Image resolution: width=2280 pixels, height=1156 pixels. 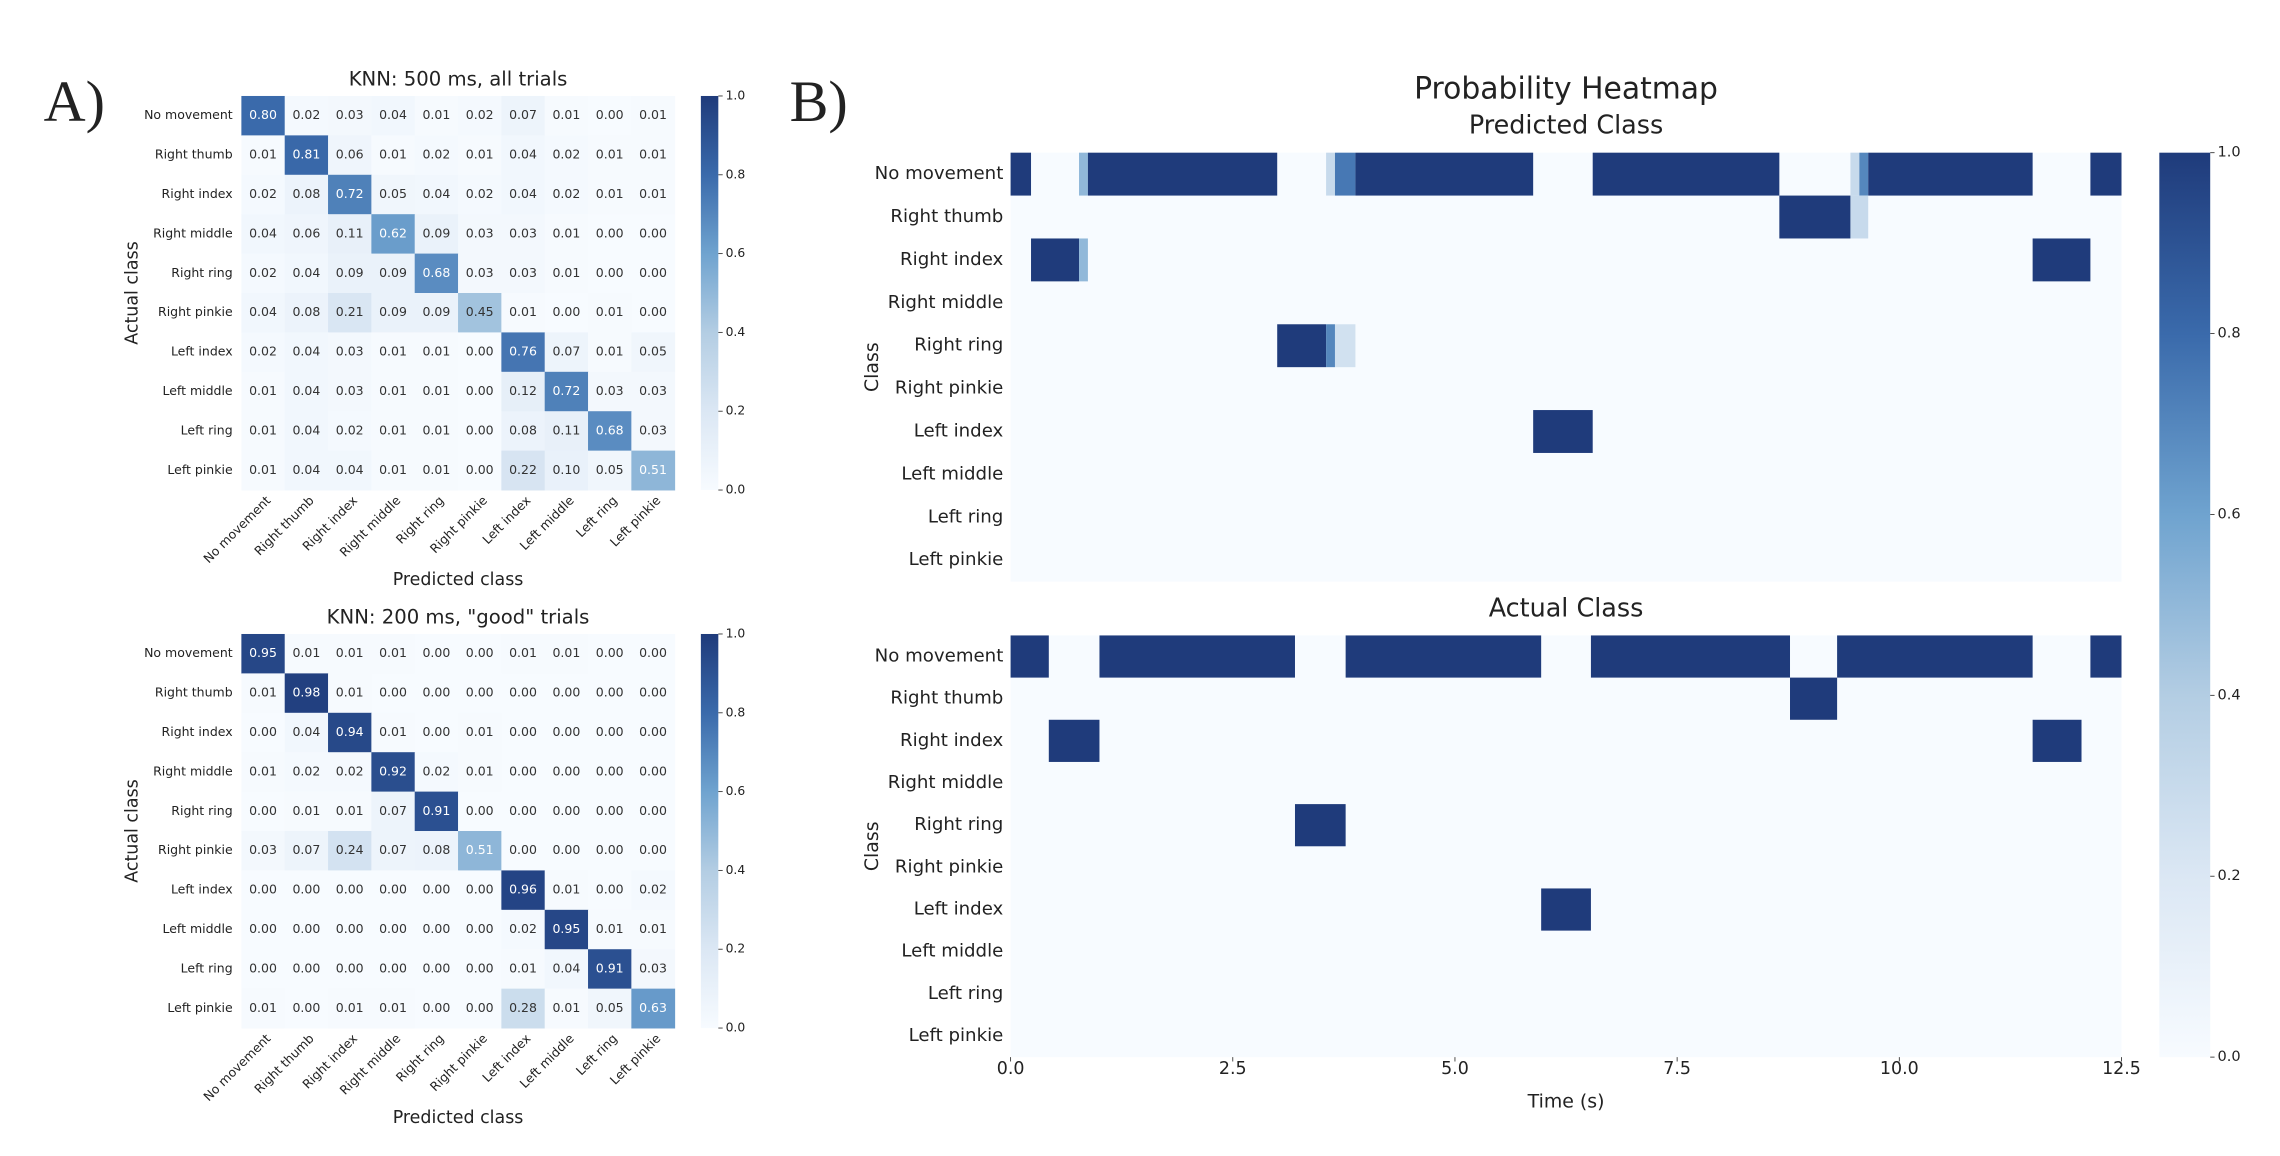 What do you see at coordinates (306, 114) in the screenshot?
I see `cell-label: 0.02` at bounding box center [306, 114].